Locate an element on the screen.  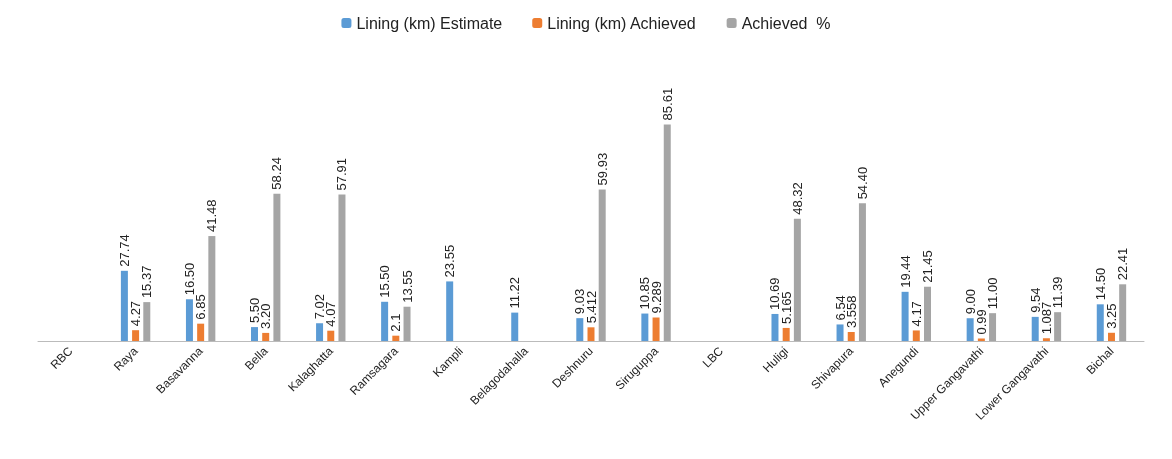
data-label: 9.00 is located at coordinates (970, 301).